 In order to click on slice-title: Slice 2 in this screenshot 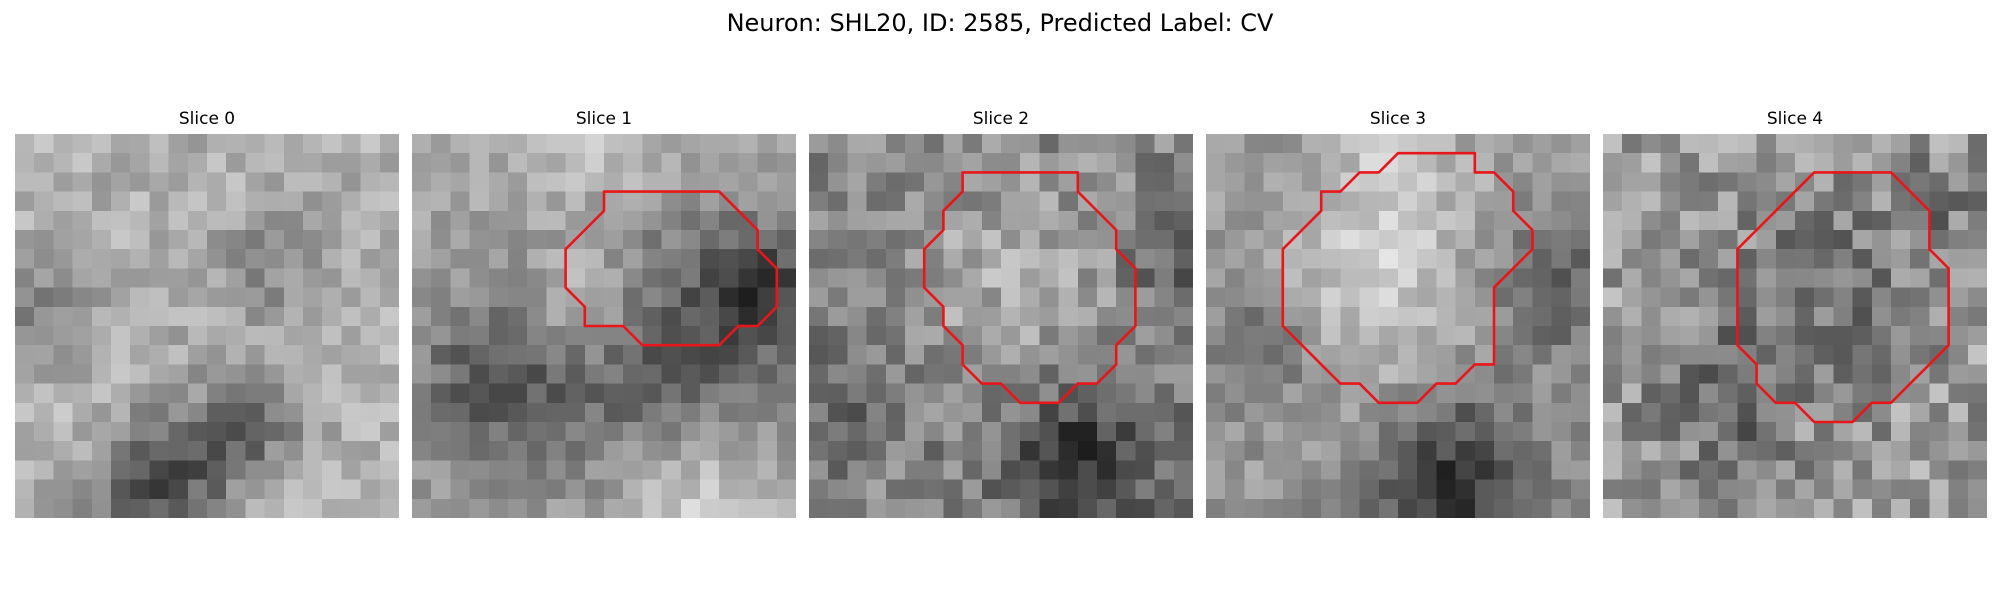, I will do `click(1001, 119)`.